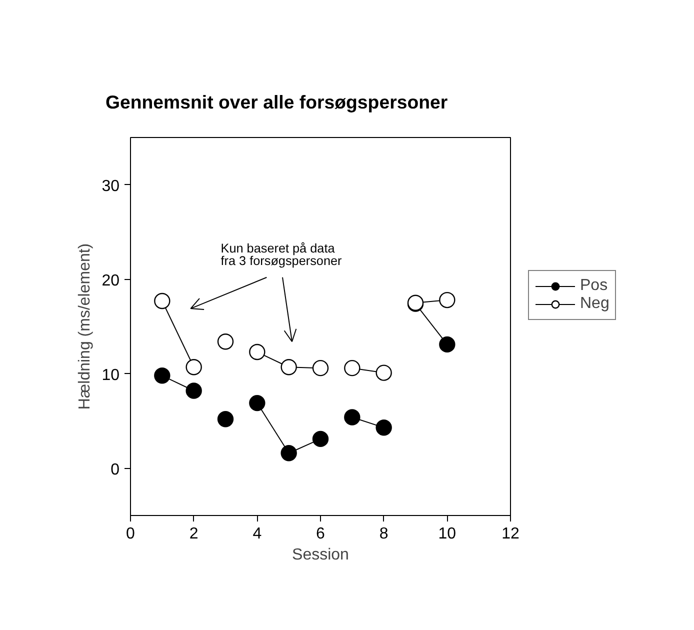  What do you see at coordinates (321, 534) in the screenshot?
I see `x-tick-label: 6` at bounding box center [321, 534].